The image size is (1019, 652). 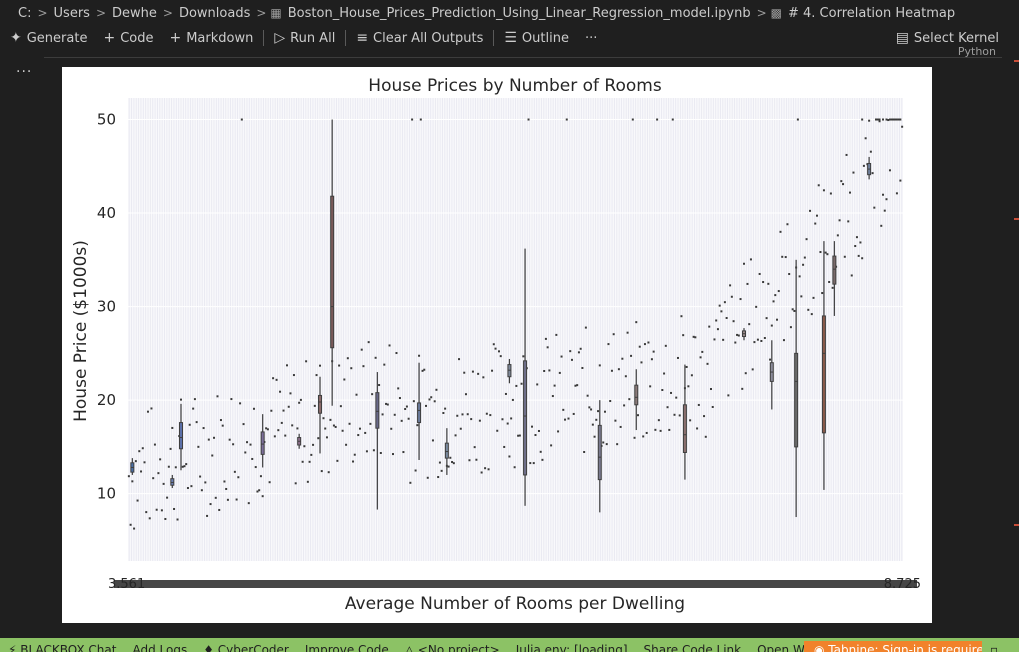 I want to click on generate-button: ✦ Generate, so click(x=47, y=38).